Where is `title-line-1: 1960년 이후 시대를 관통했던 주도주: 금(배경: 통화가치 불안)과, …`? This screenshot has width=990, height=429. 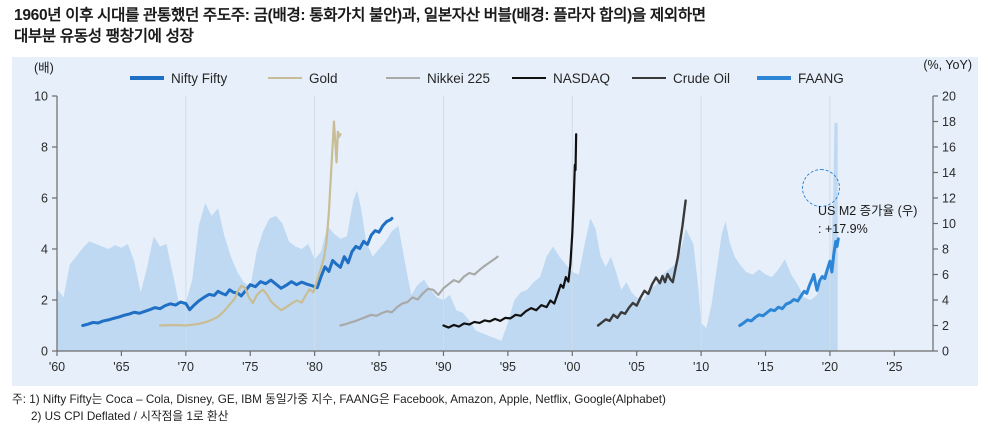 title-line-1: 1960년 이후 시대를 관통했던 주도주: 금(배경: 통화가치 불안)과, … is located at coordinates (360, 15).